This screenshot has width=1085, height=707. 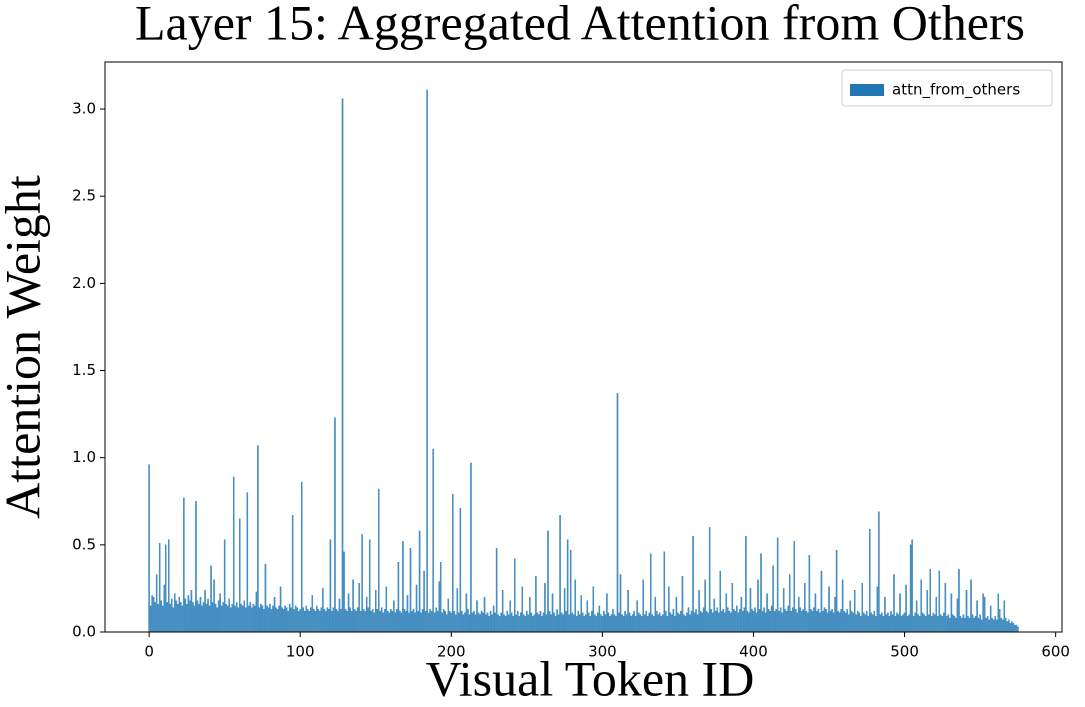 What do you see at coordinates (602, 652) in the screenshot?
I see `x-tick-label: 300` at bounding box center [602, 652].